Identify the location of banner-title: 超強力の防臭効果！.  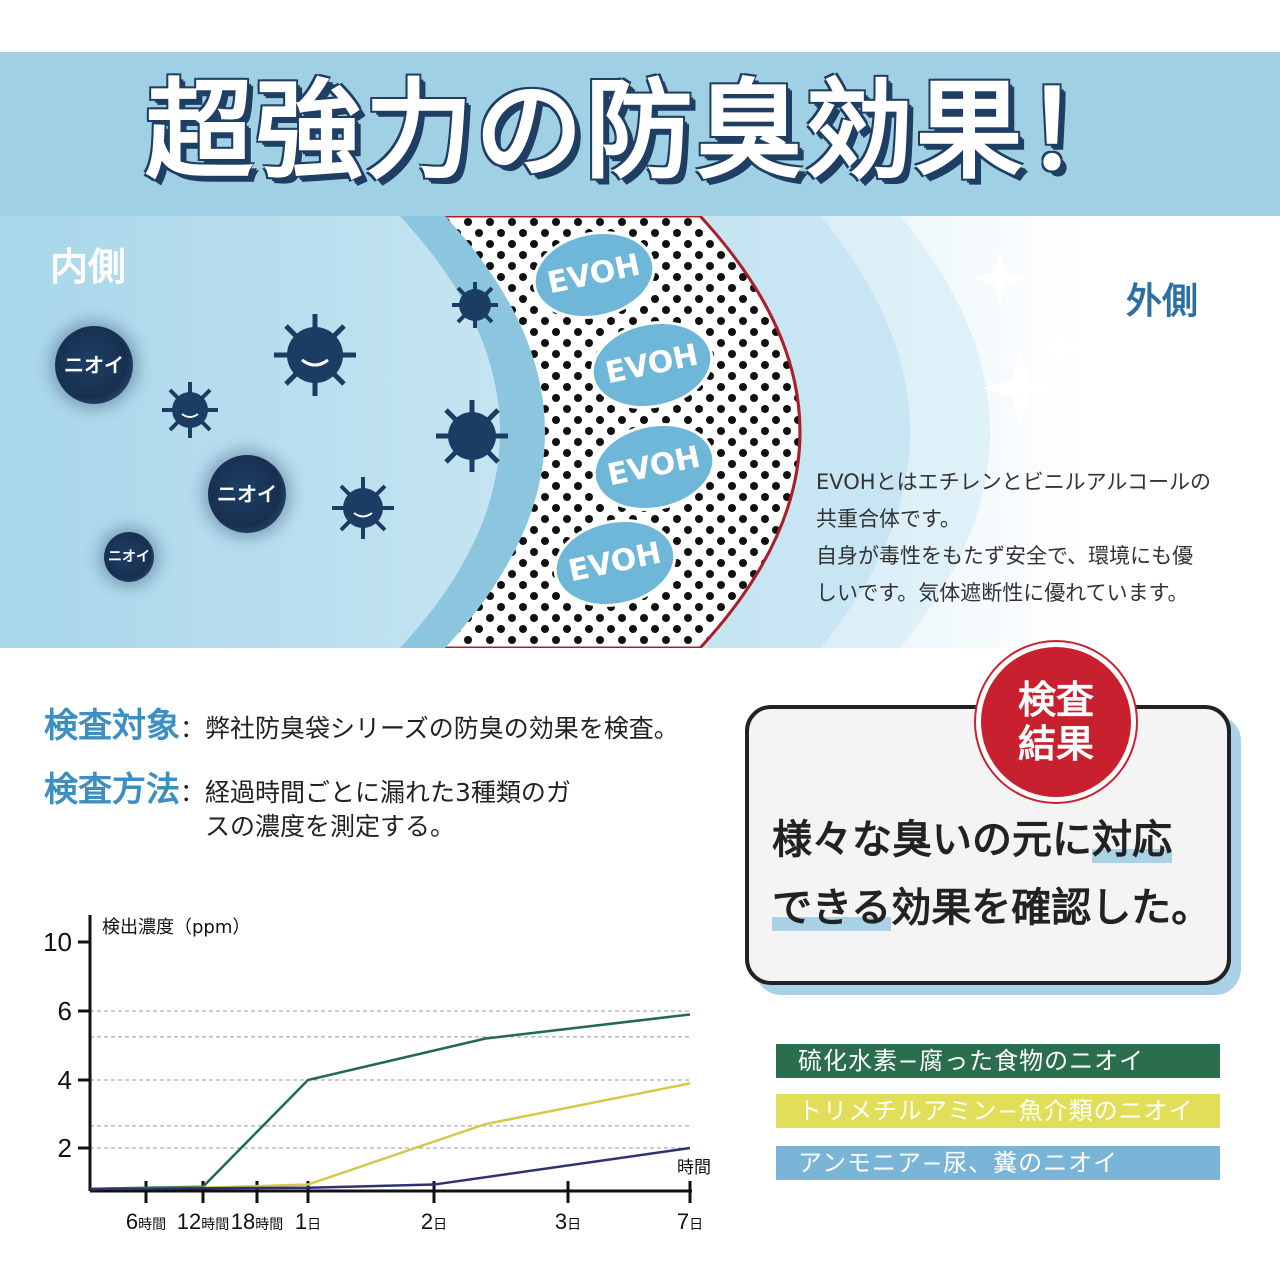
(639, 131).